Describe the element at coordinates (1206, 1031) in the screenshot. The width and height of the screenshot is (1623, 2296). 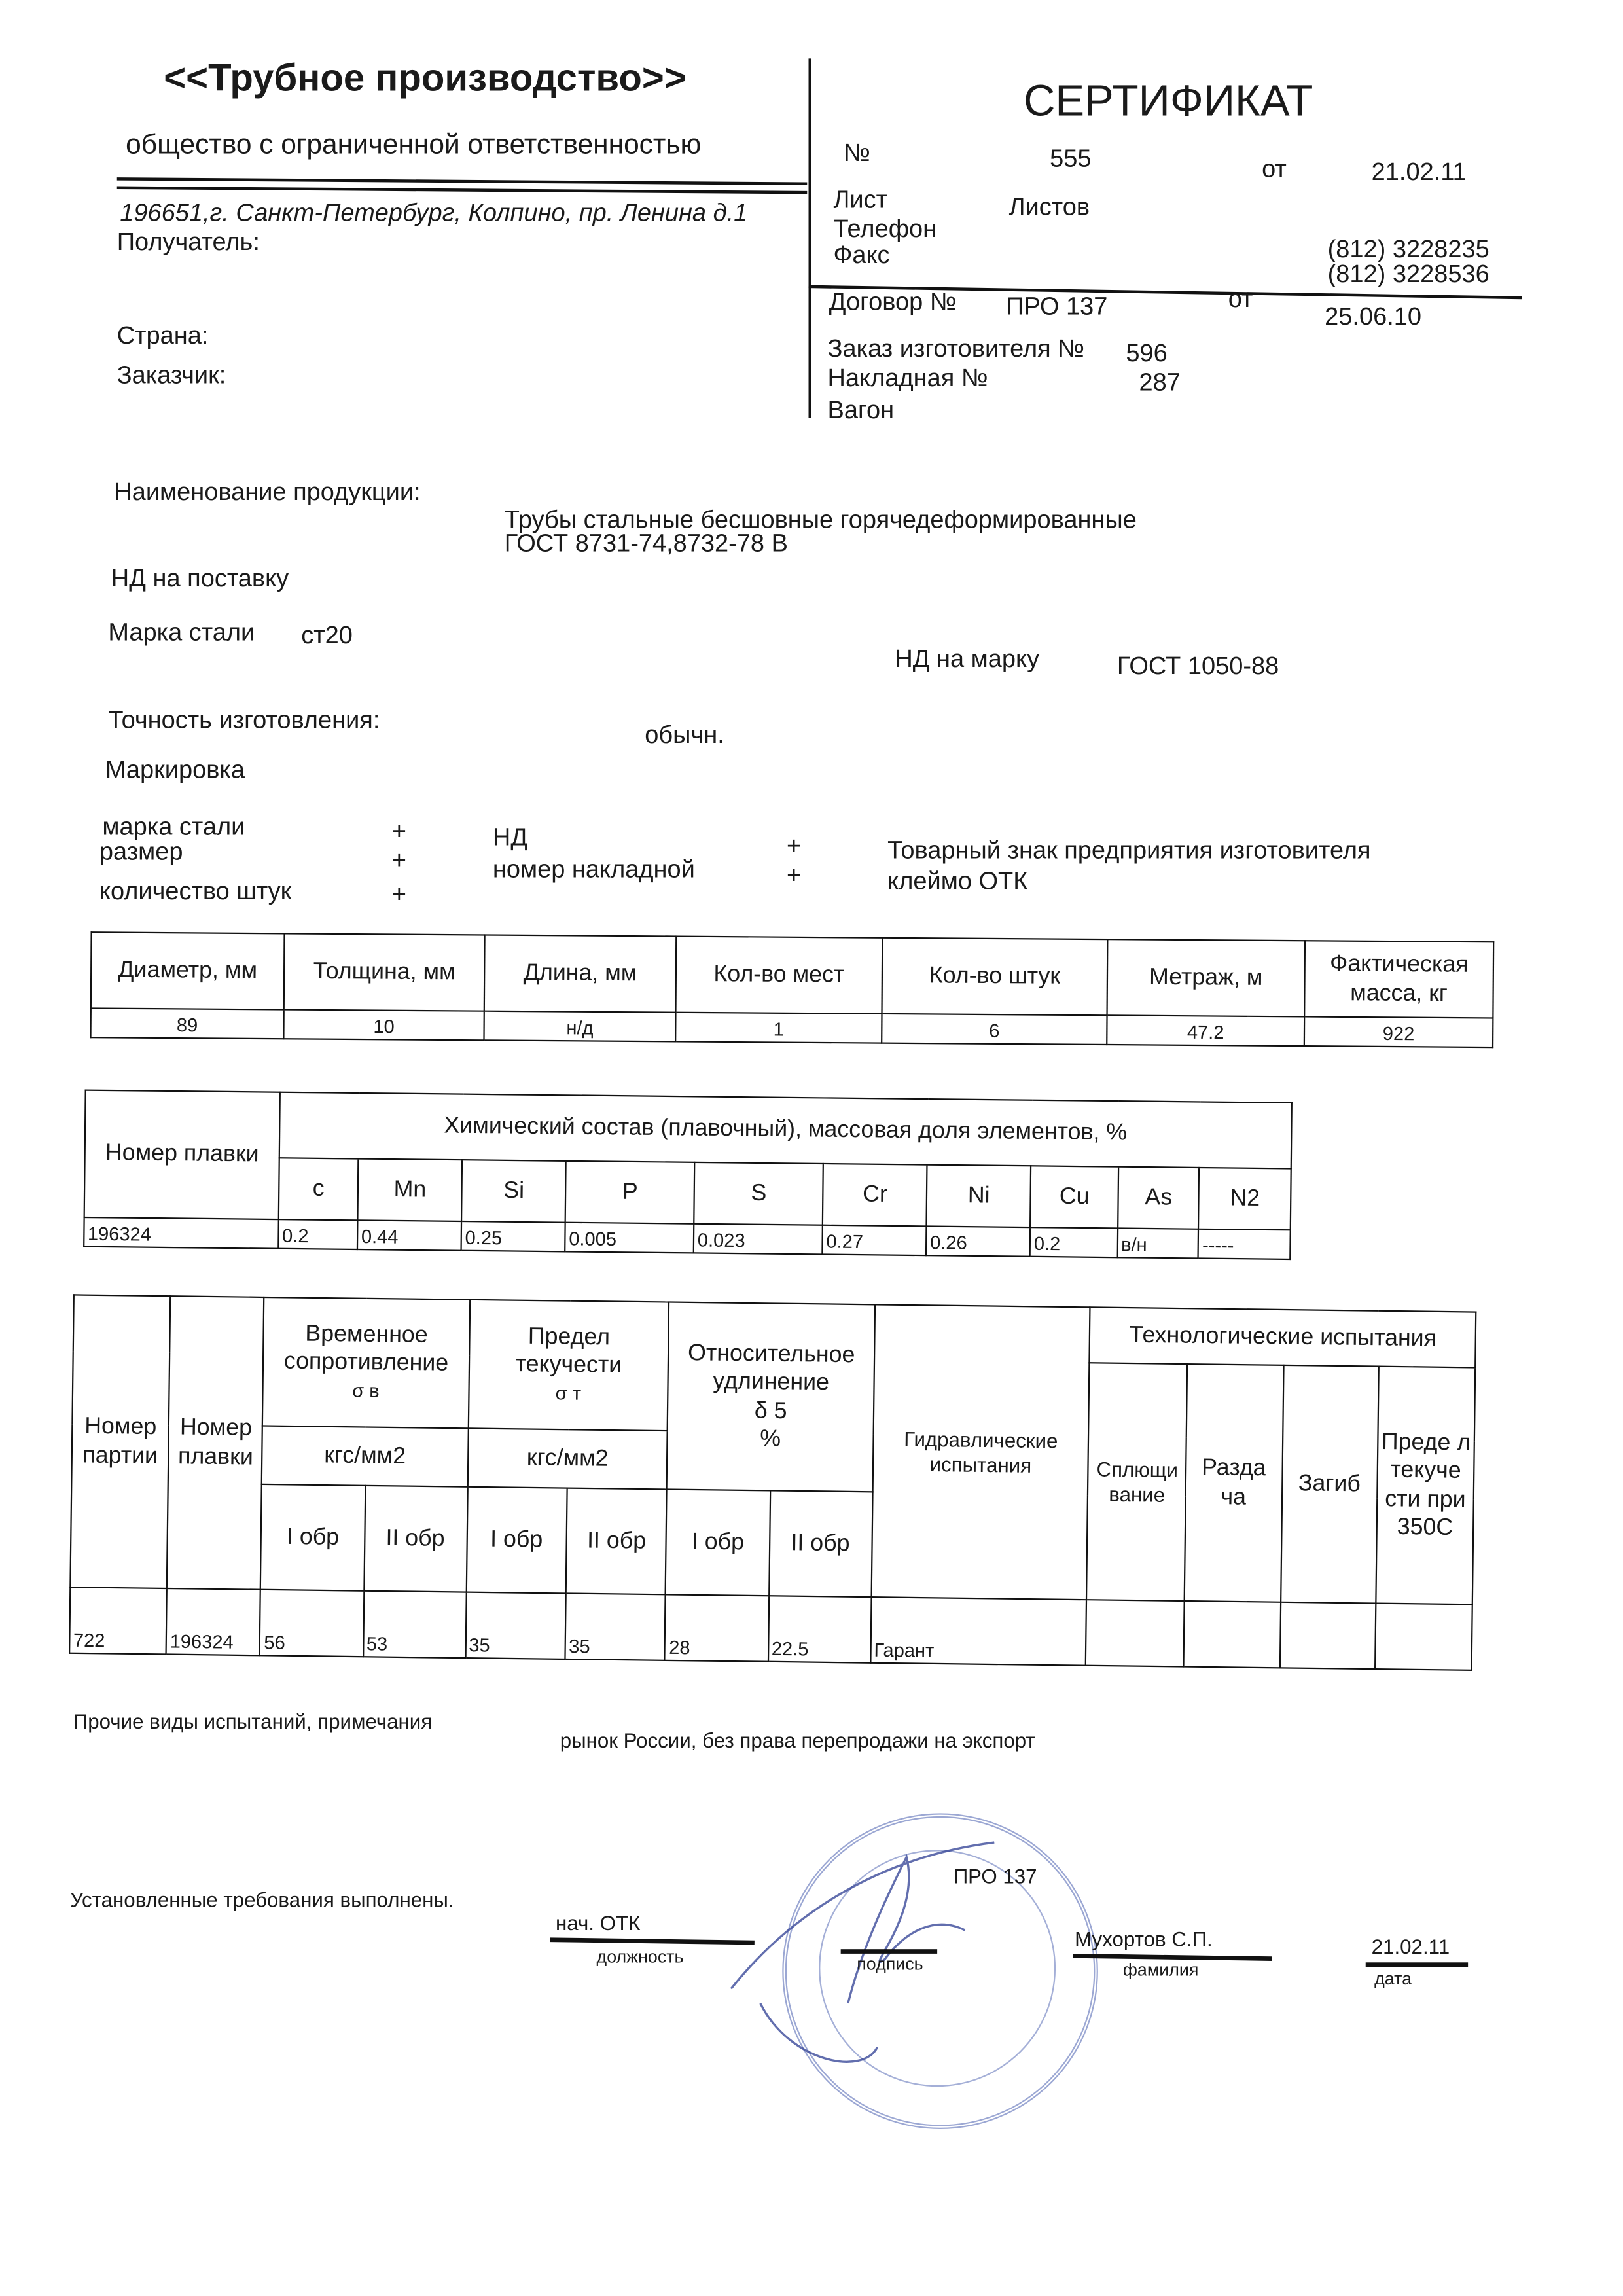
I see `table-cell: 47.2` at that location.